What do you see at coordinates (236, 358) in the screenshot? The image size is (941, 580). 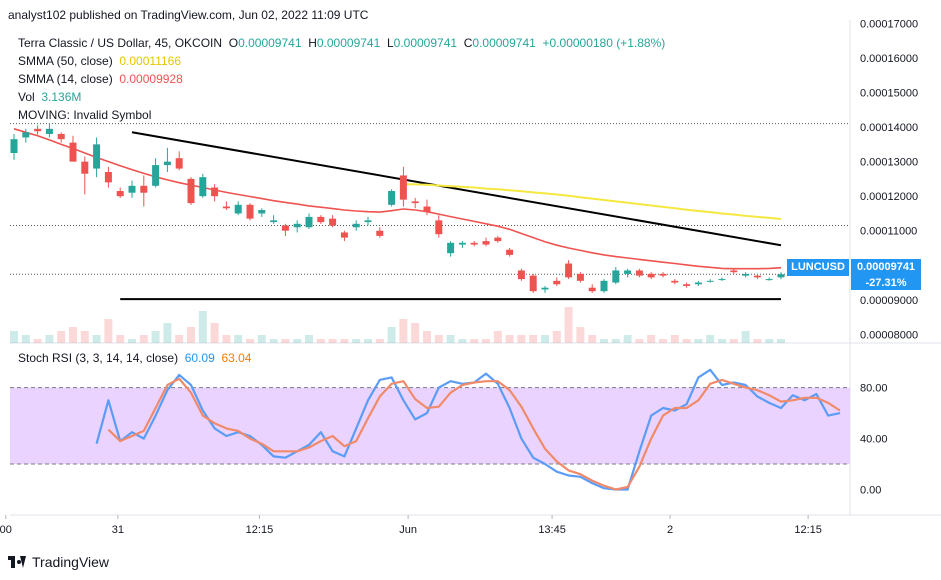 I see `stoch-d-value: 63.04` at bounding box center [236, 358].